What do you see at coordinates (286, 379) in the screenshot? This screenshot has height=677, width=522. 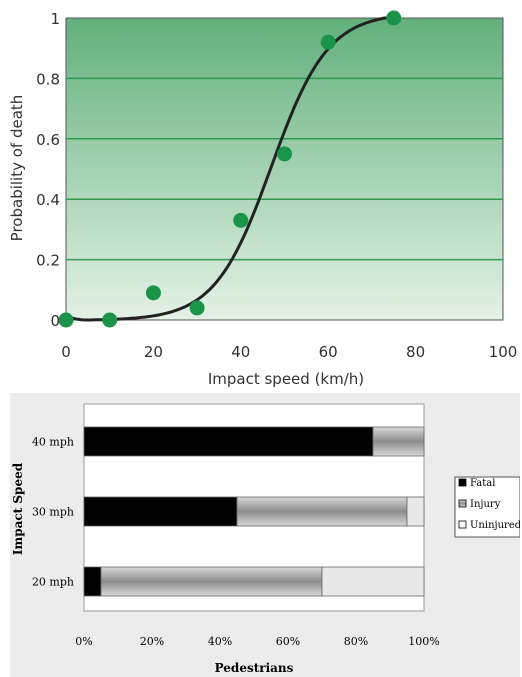 I see `x-axis-title: Impact speed (km/h)` at bounding box center [286, 379].